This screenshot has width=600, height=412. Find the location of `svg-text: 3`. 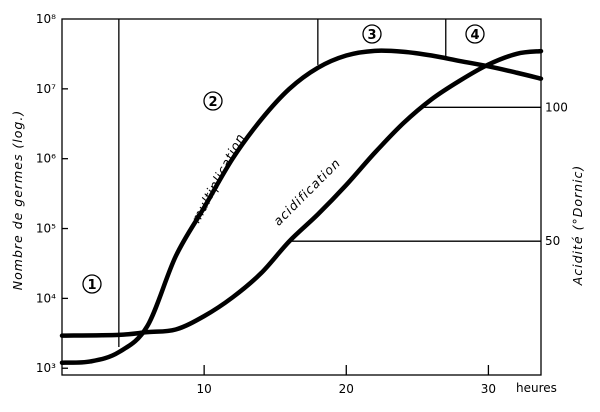

svg-text: 3 is located at coordinates (371, 35).